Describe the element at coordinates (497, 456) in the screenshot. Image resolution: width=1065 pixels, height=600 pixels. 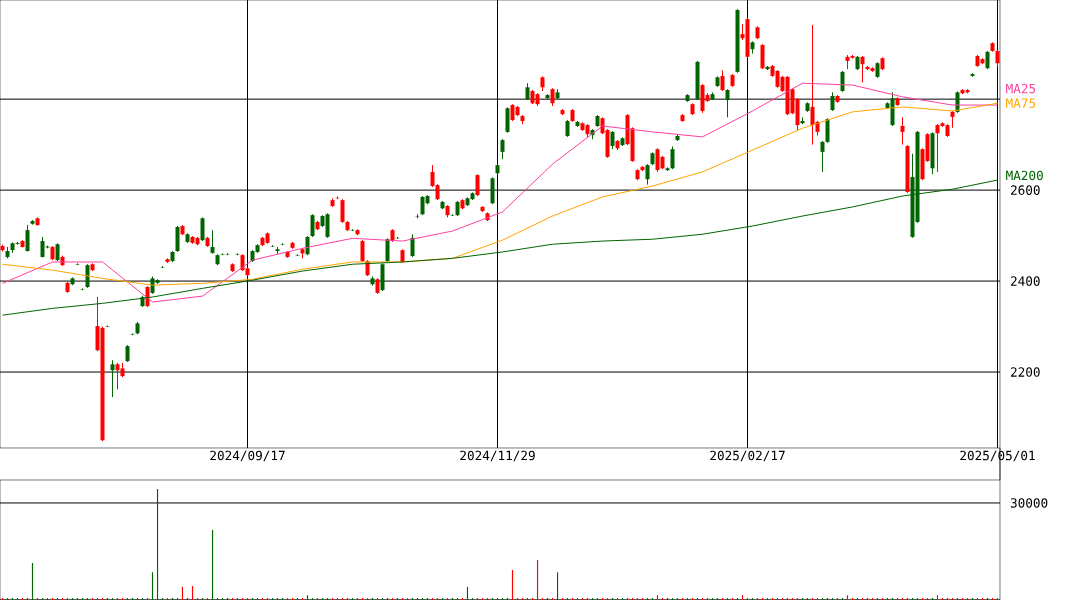
I see `x-tick-label: 2024/11/29` at that location.